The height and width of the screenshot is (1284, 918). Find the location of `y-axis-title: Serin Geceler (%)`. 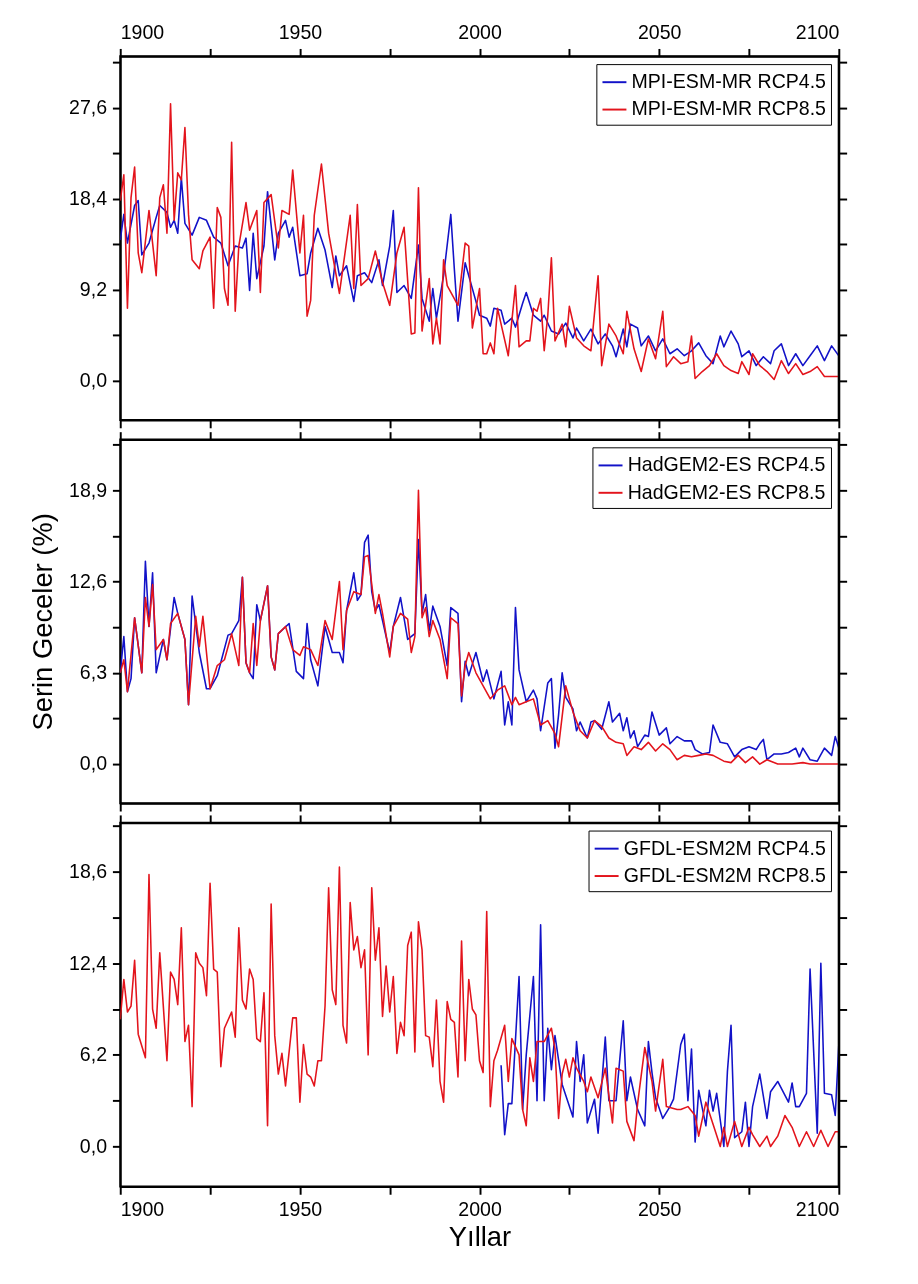

y-axis-title: Serin Geceler (%) is located at coordinates (43, 622).